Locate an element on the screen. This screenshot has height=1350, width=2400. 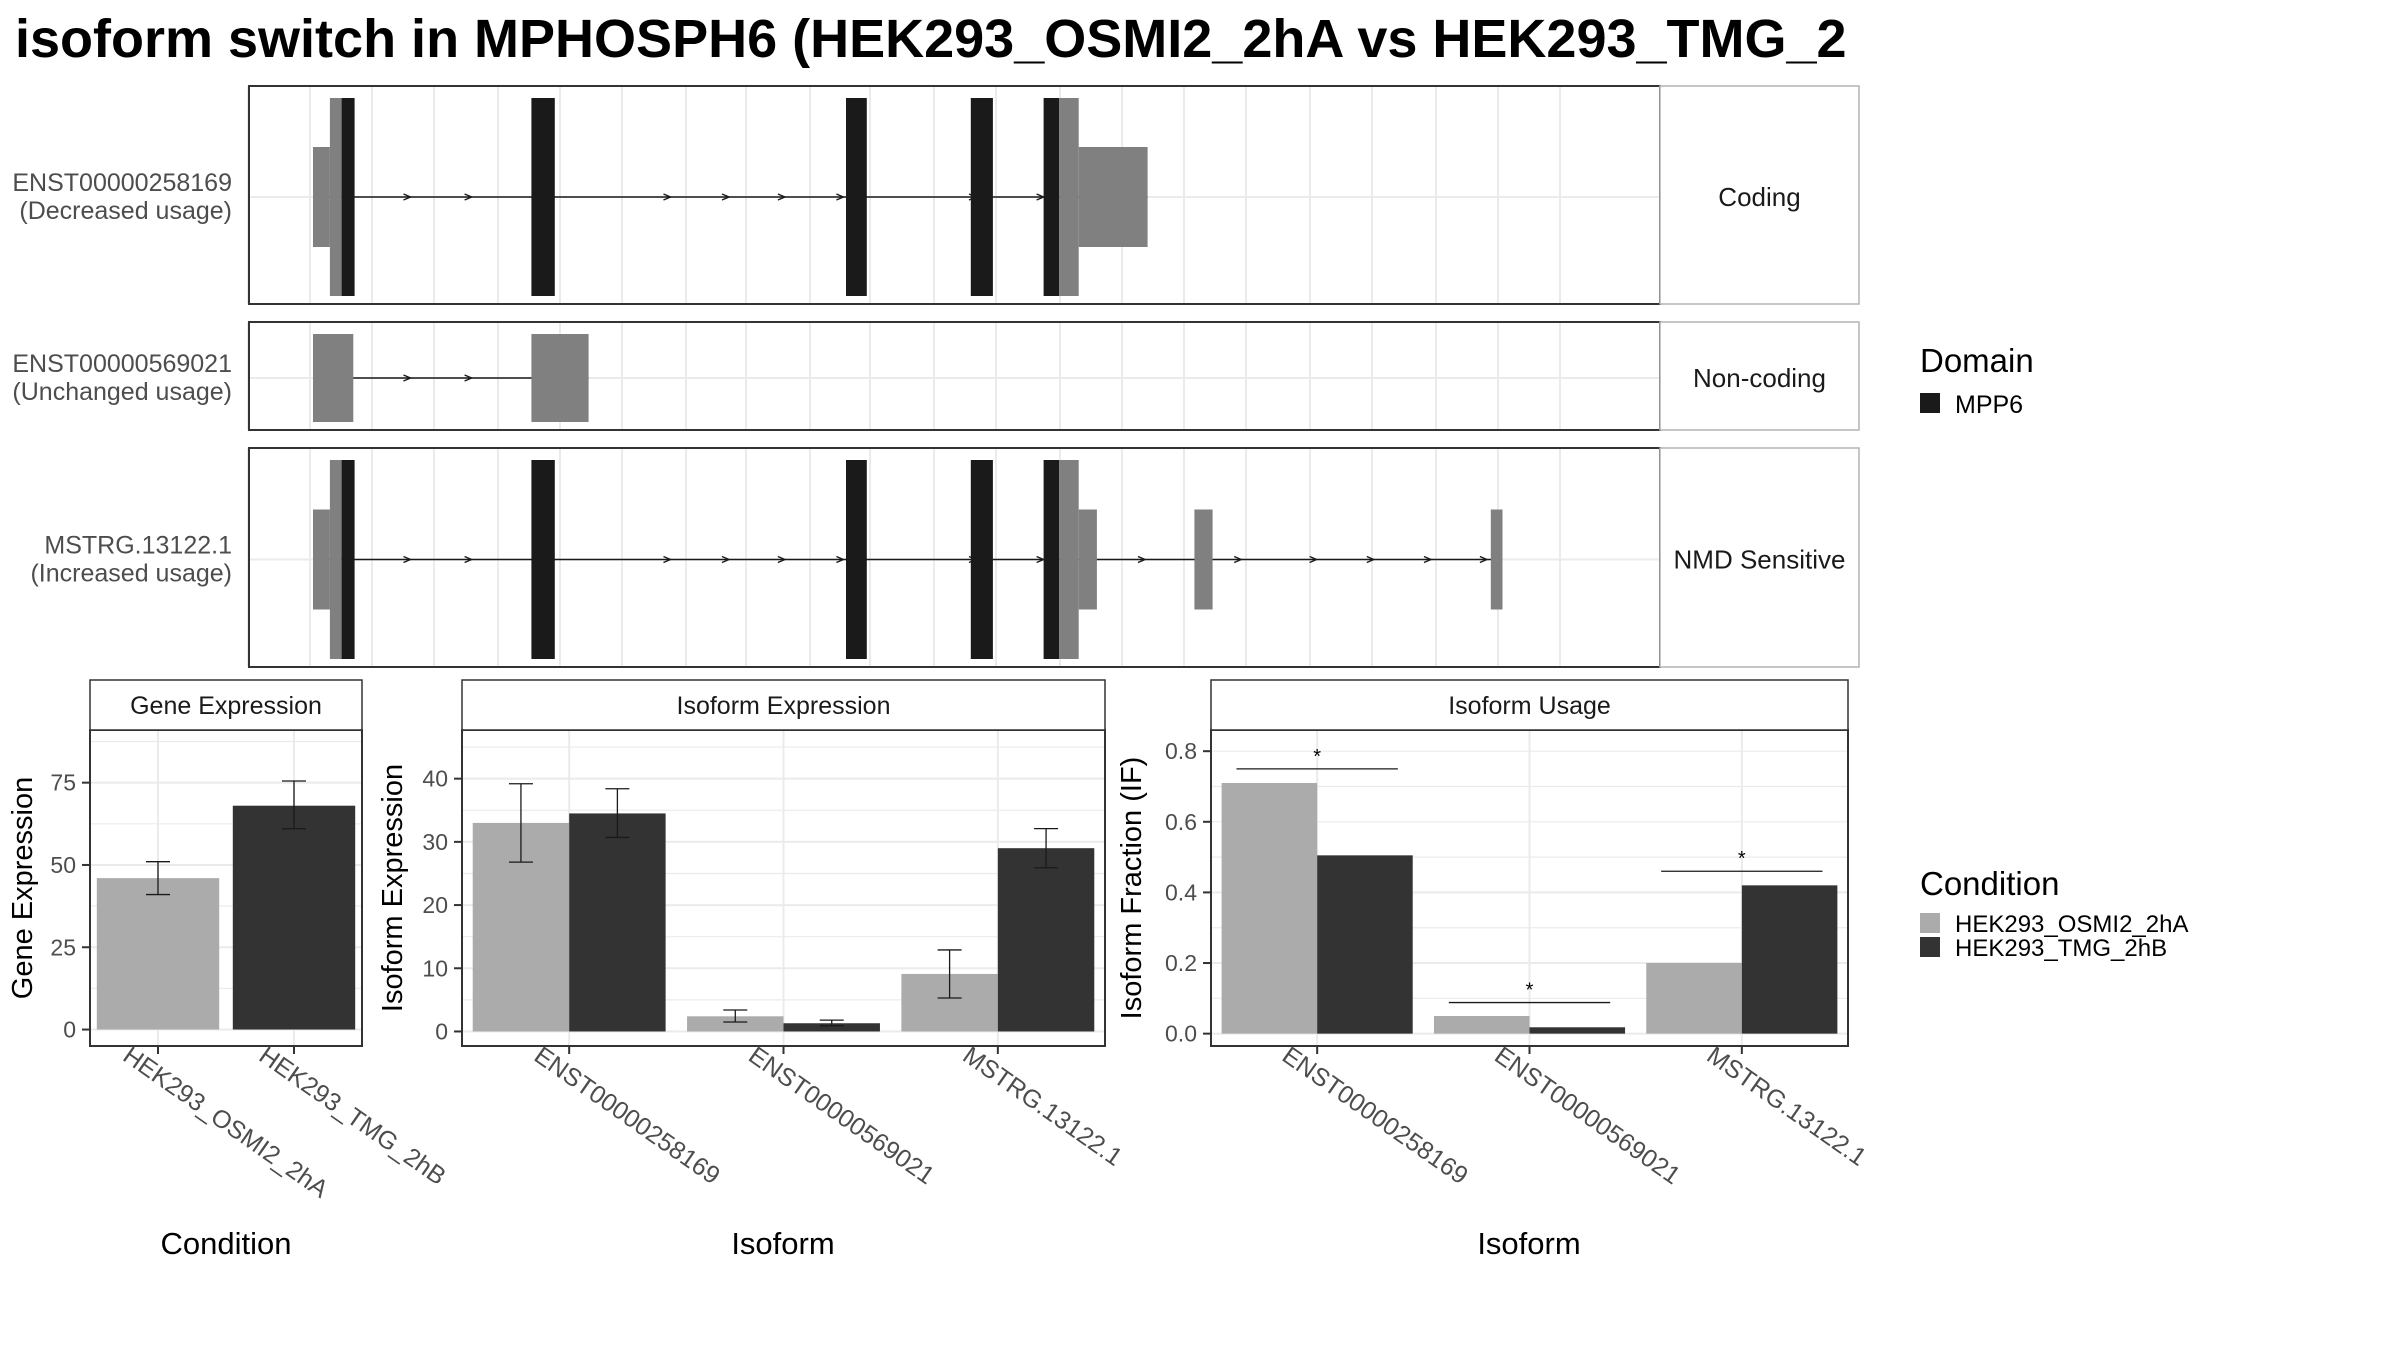
y-tick-label: 25 is located at coordinates (63, 947).